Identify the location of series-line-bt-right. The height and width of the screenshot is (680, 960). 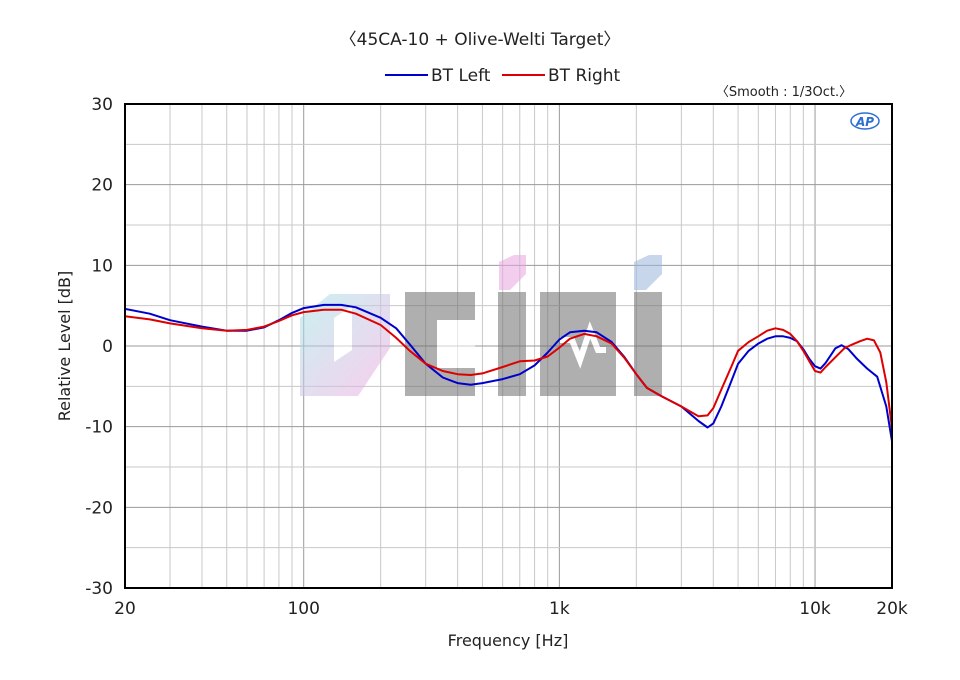
(508, 368).